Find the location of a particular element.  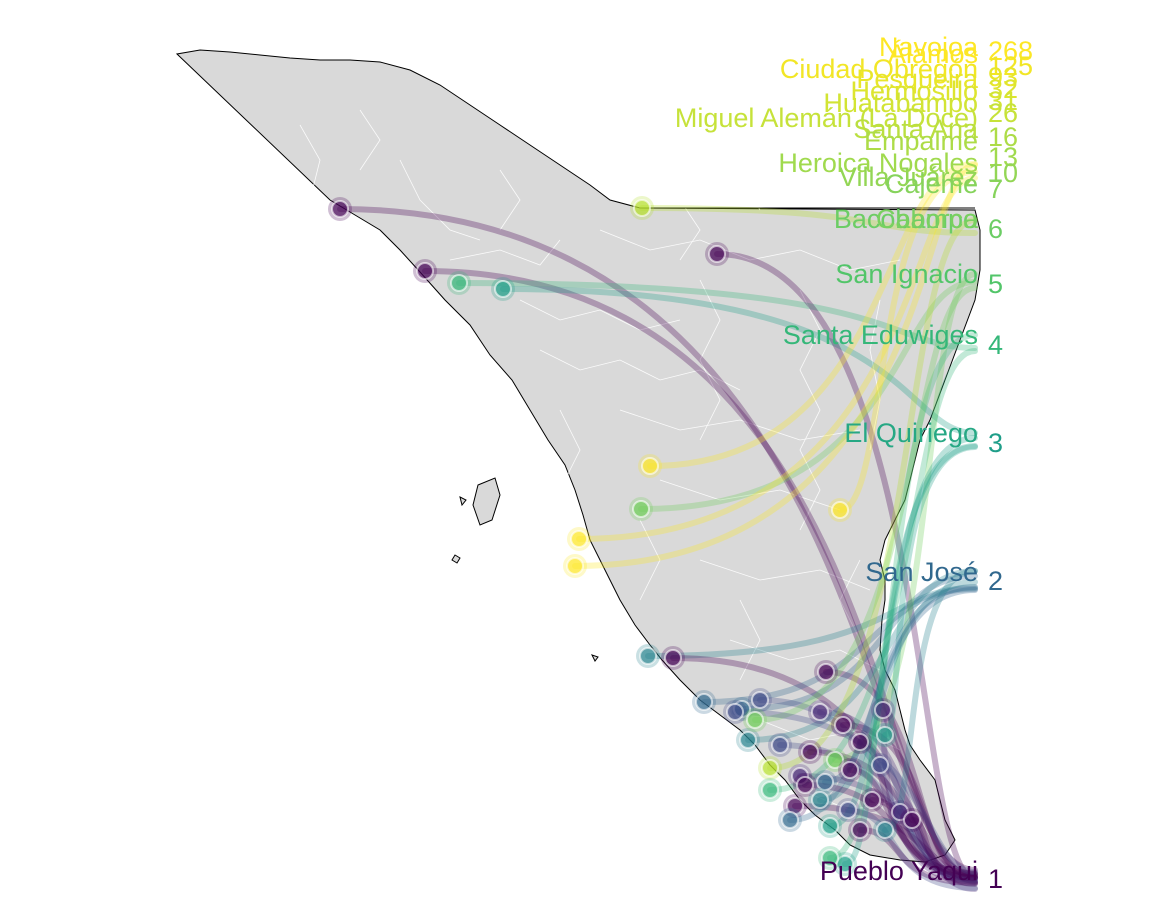

count-4: 4 is located at coordinates (995, 345).